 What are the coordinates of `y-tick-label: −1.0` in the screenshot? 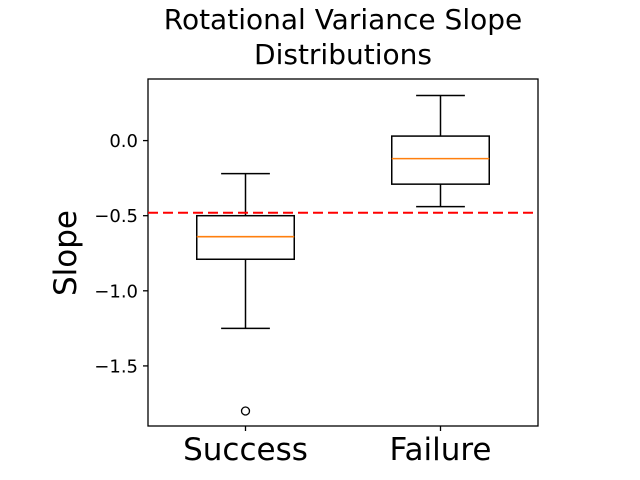 It's located at (116, 291).